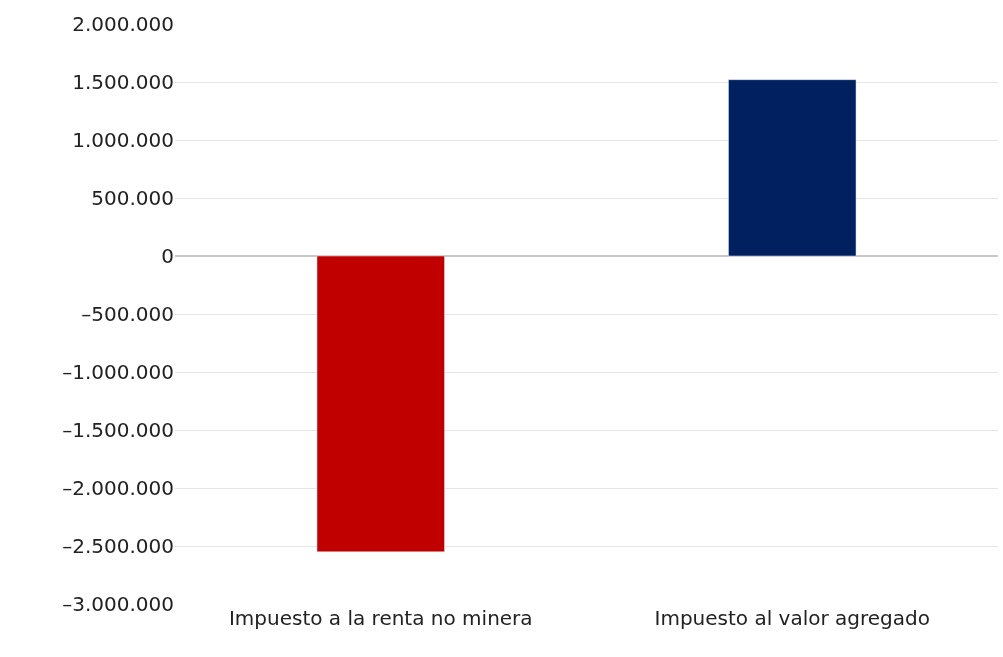  What do you see at coordinates (123, 140) in the screenshot?
I see `y-tick-label: 1.000.000` at bounding box center [123, 140].